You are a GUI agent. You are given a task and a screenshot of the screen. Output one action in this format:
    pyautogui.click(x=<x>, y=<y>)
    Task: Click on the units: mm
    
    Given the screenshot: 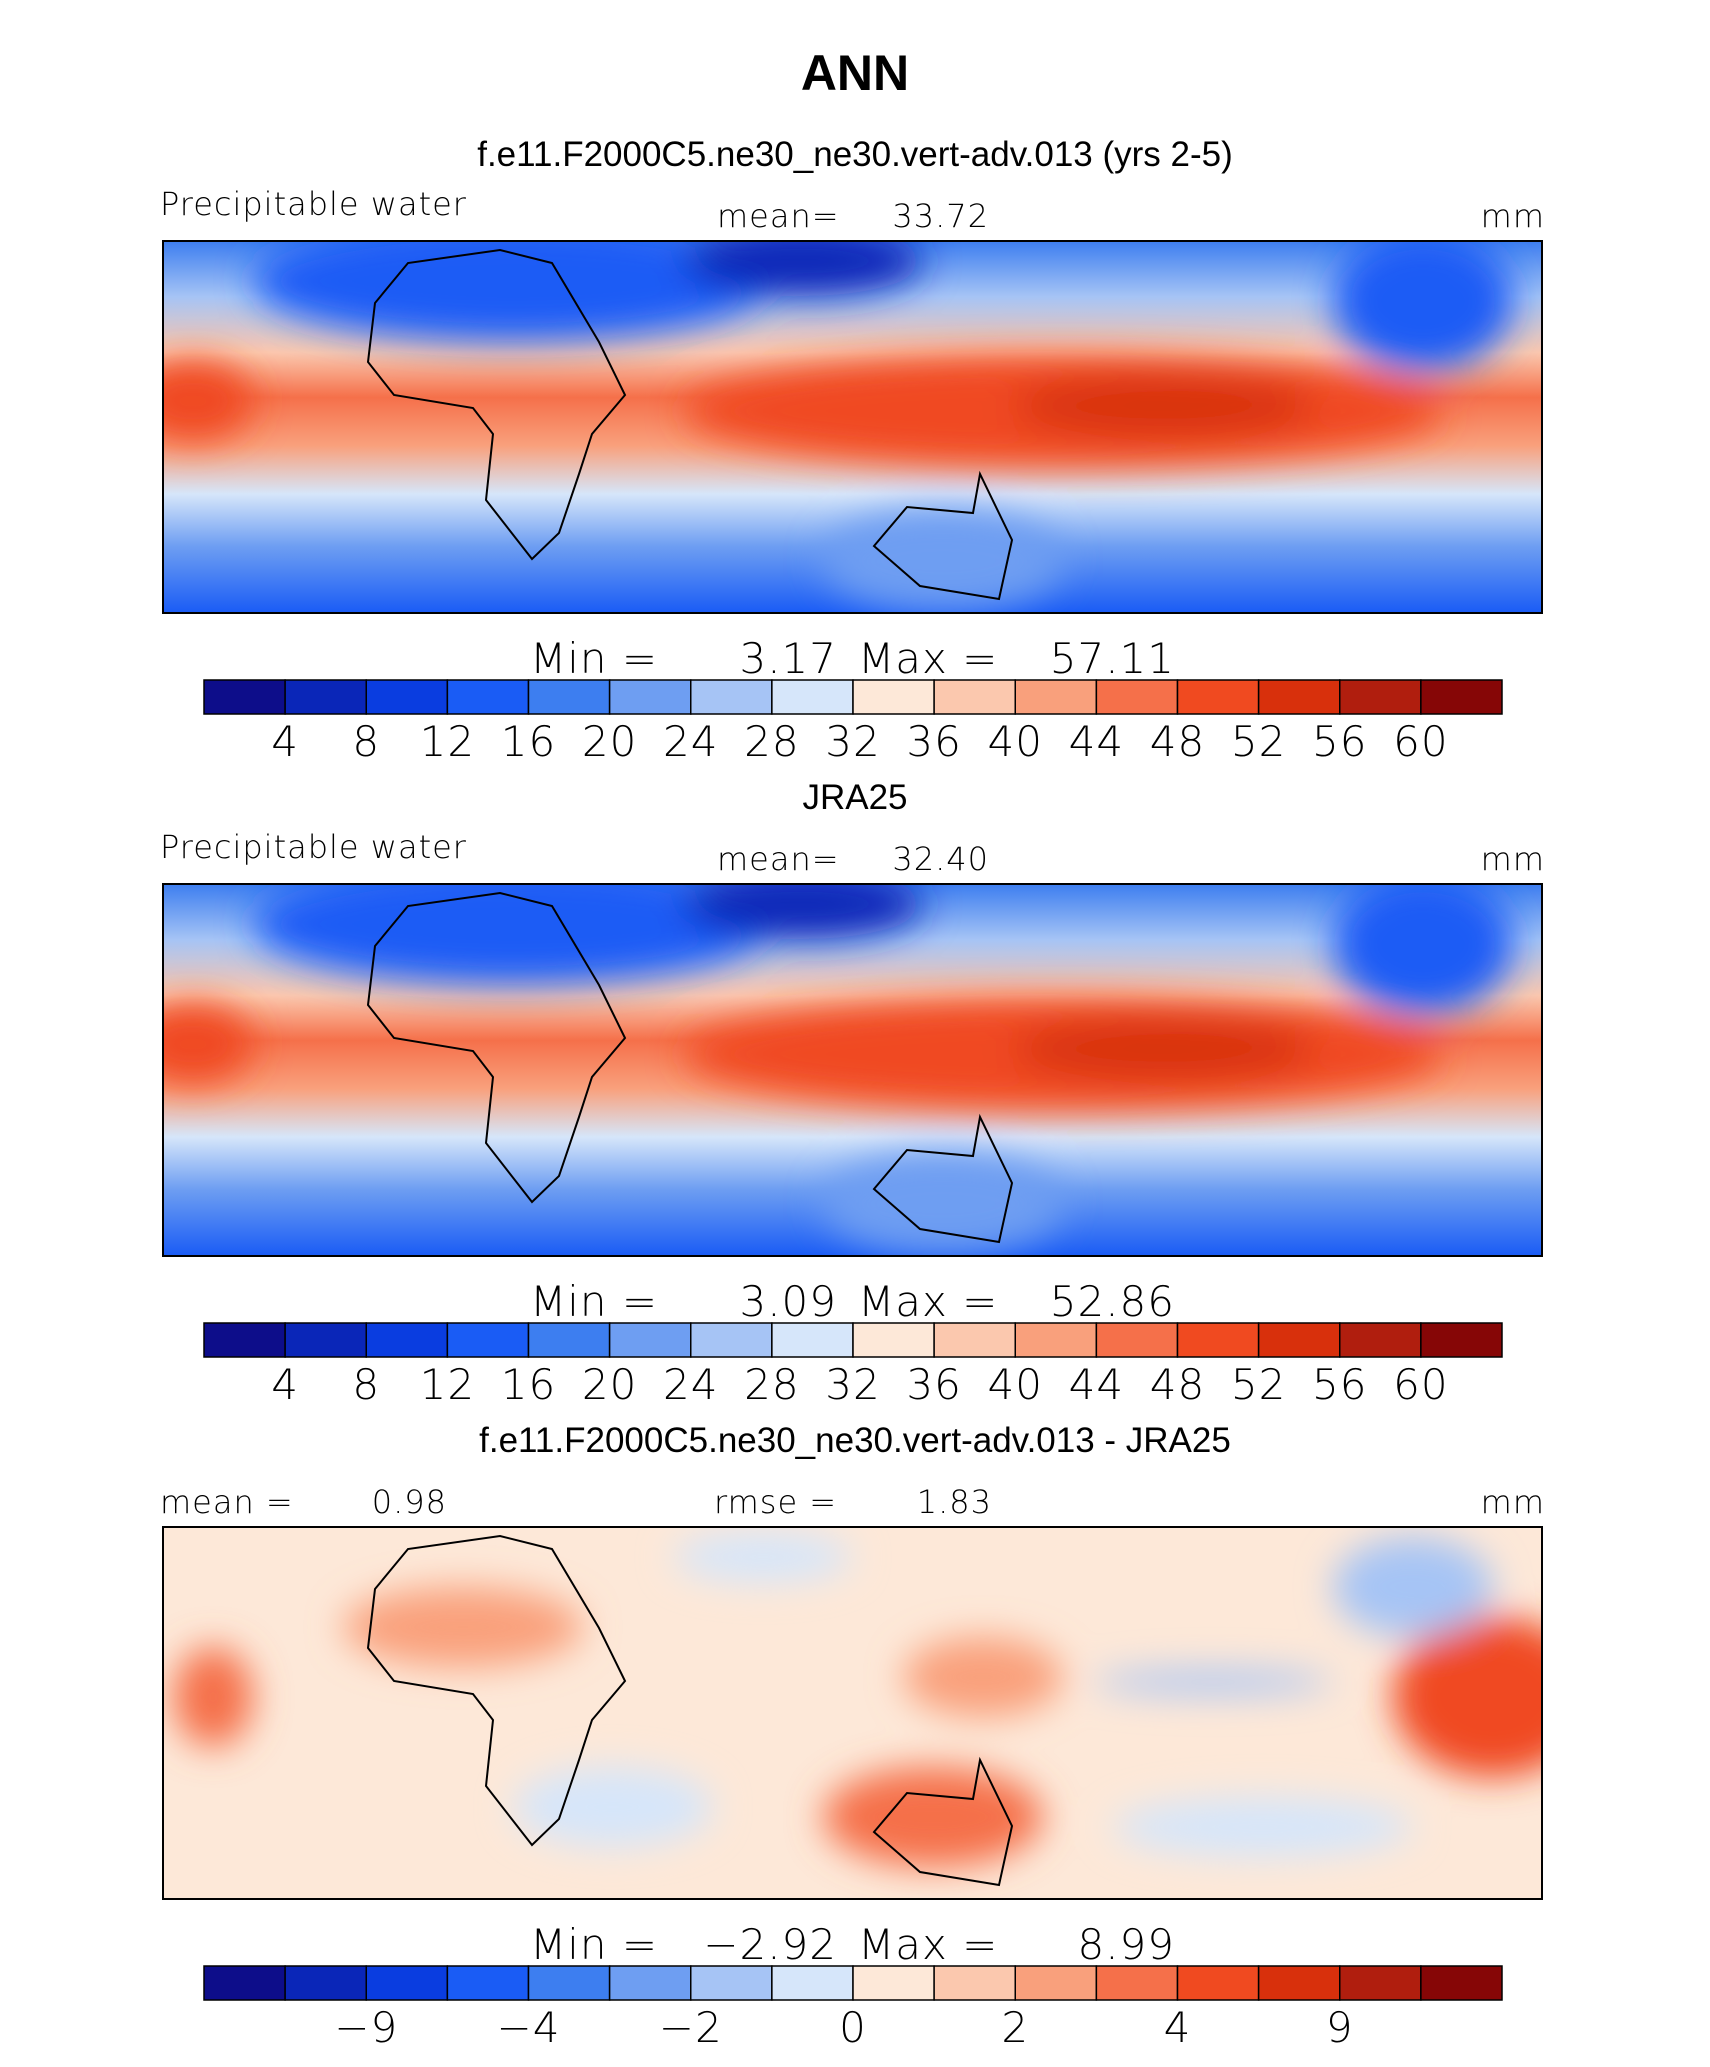 What is the action you would take?
    pyautogui.click(x=1513, y=1502)
    